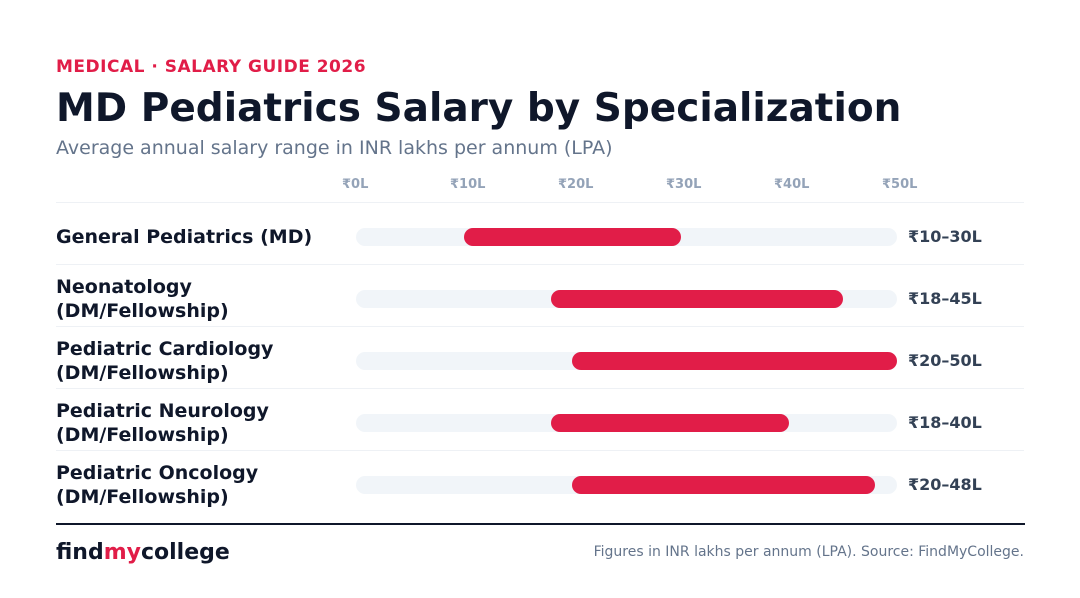  I want to click on category-label: Pediatric Oncology (DM/Fellowship), so click(157, 485).